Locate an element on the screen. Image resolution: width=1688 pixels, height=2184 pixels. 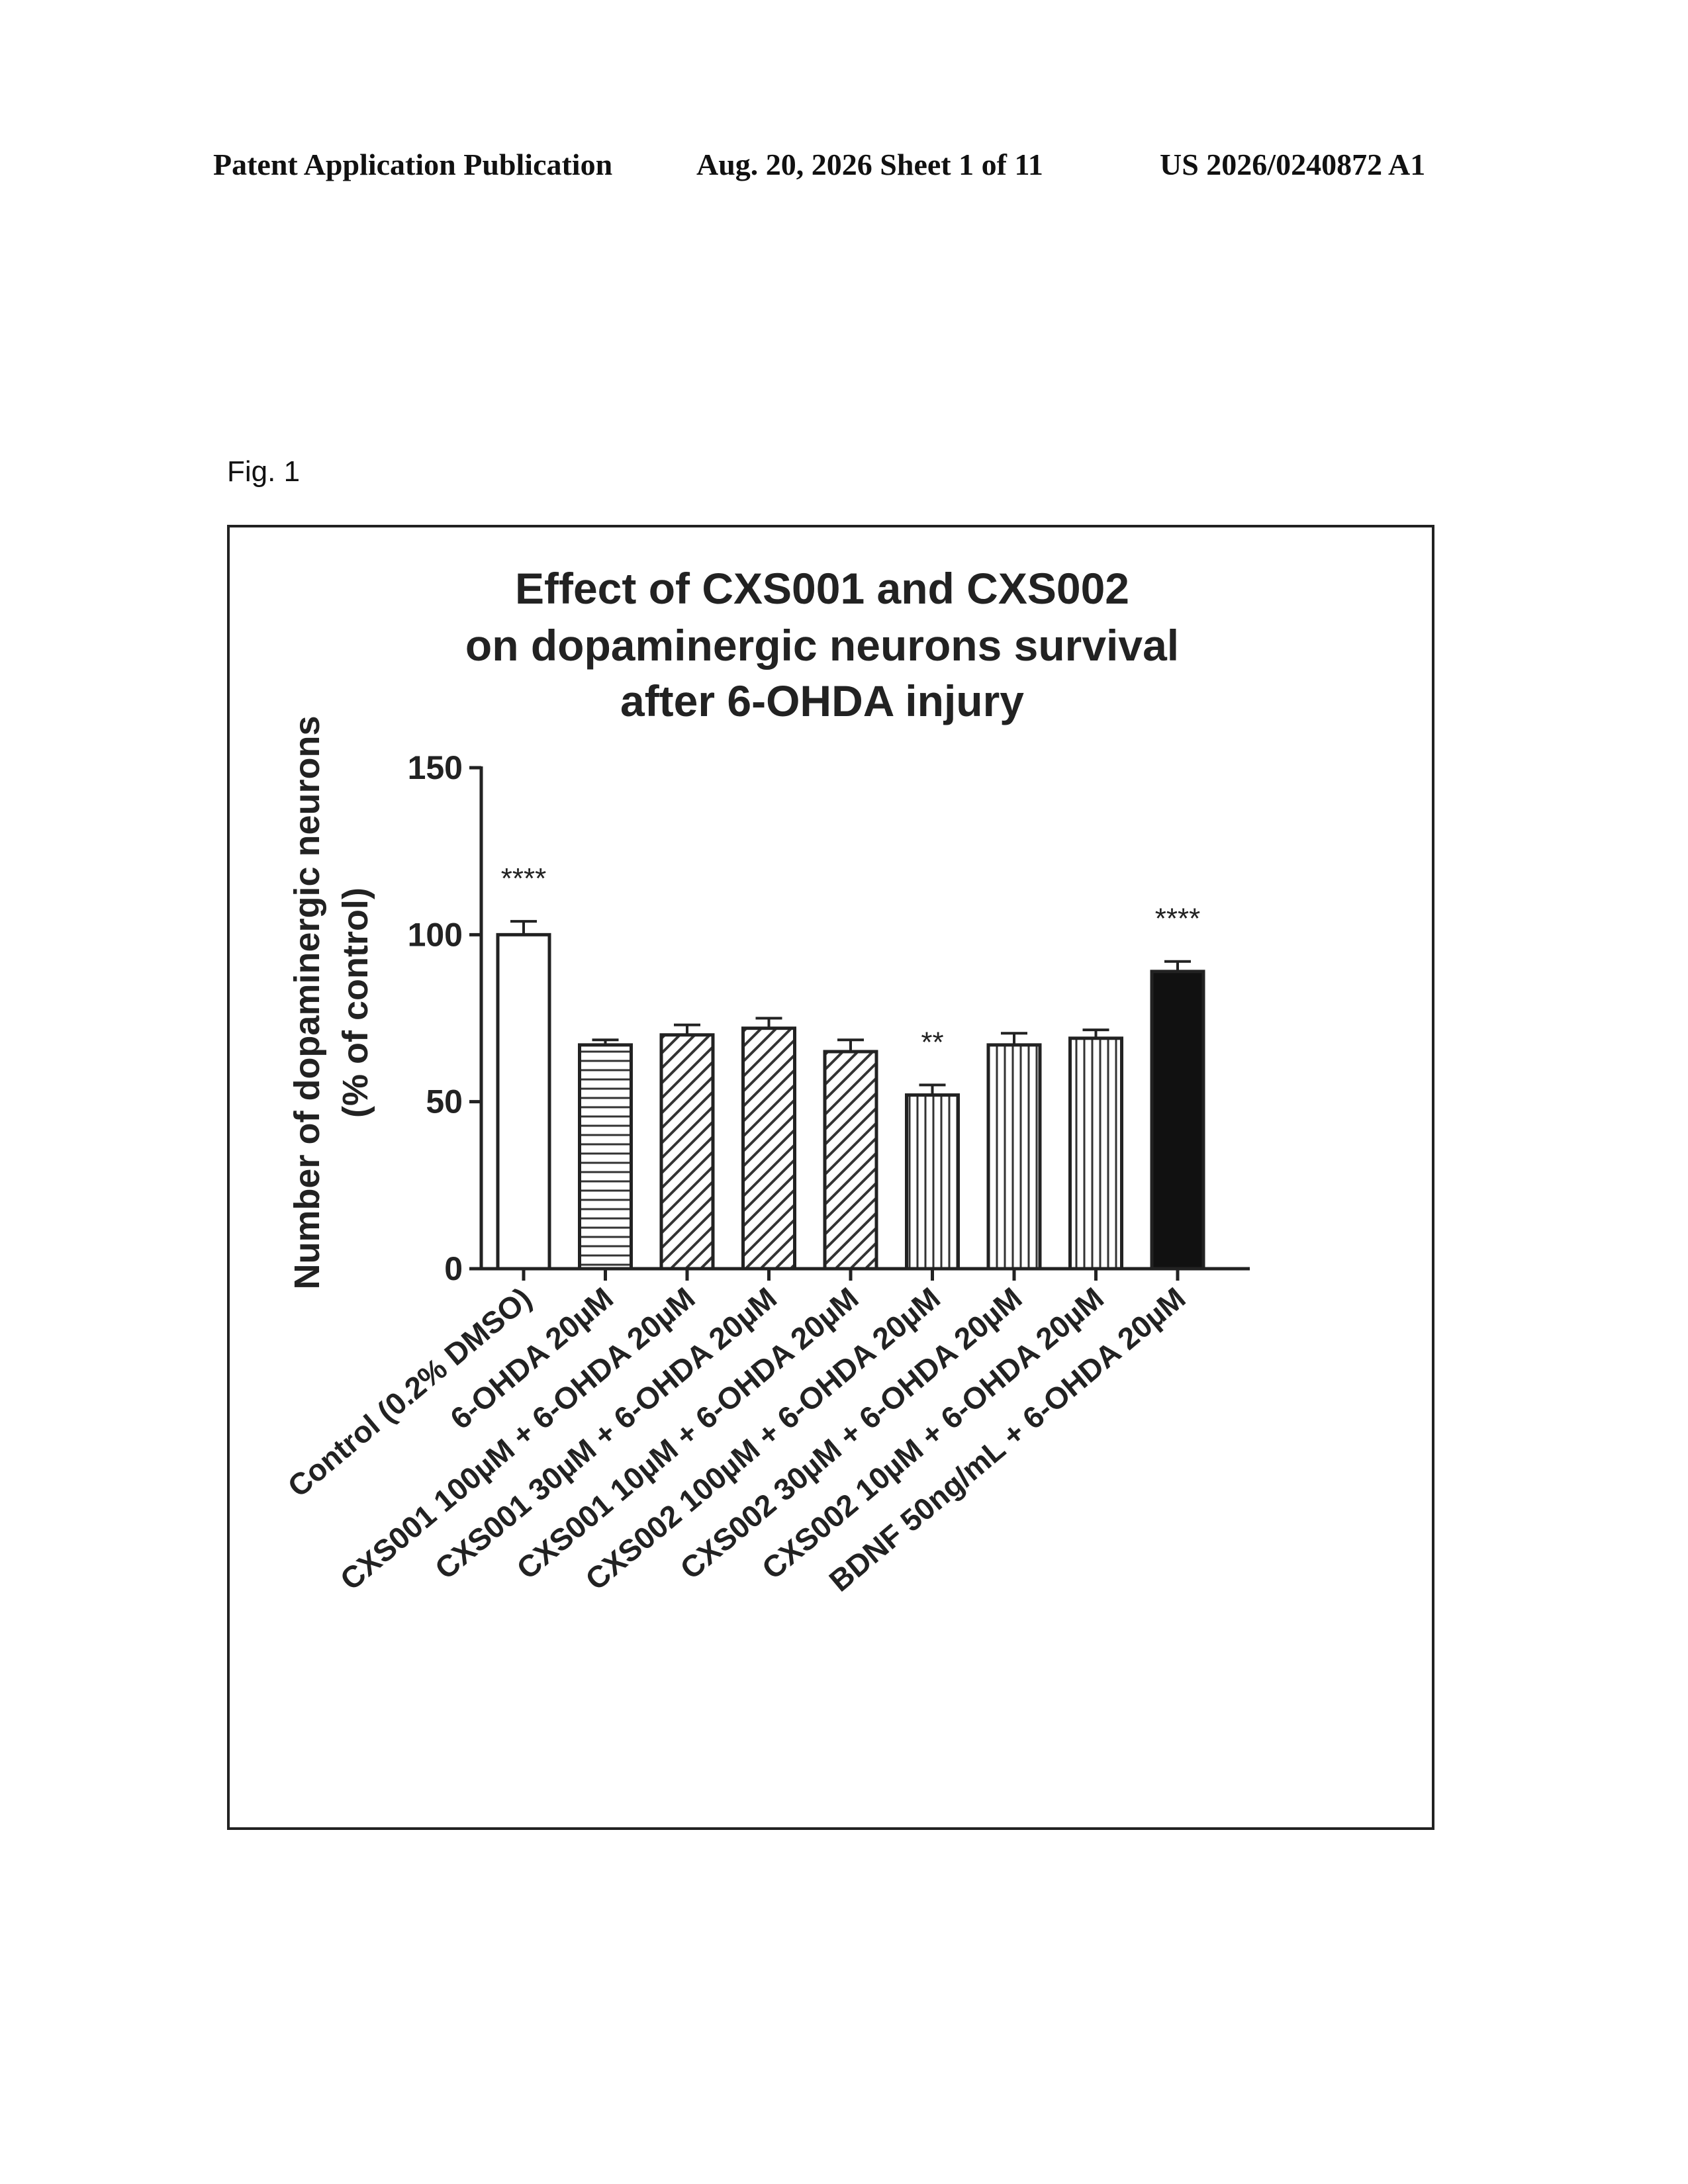
y-tick-label: 50 is located at coordinates (444, 1101).